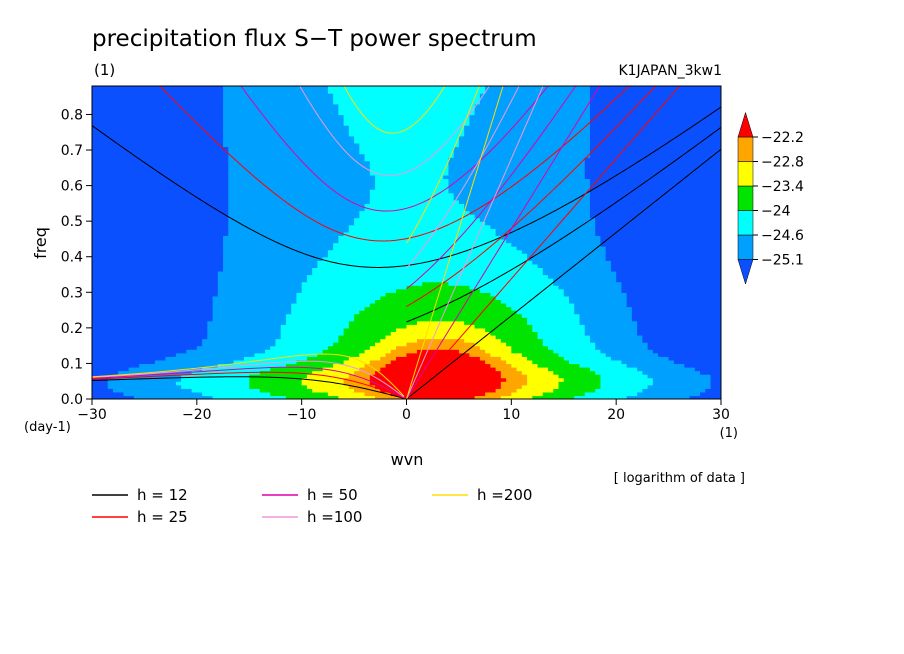 The width and height of the screenshot is (904, 654). I want to click on x-tick-label: −30, so click(92, 415).